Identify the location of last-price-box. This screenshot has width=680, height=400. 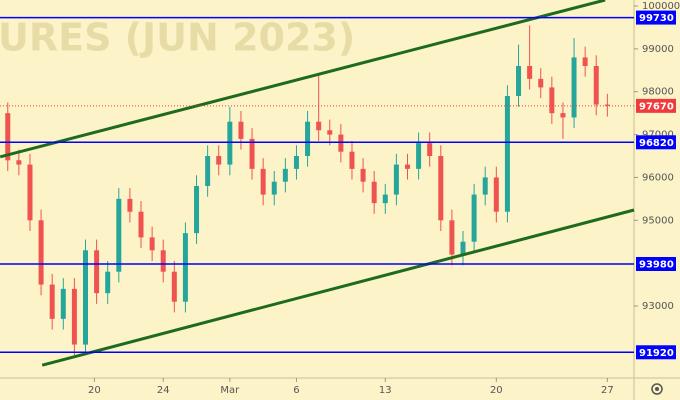
(656, 105).